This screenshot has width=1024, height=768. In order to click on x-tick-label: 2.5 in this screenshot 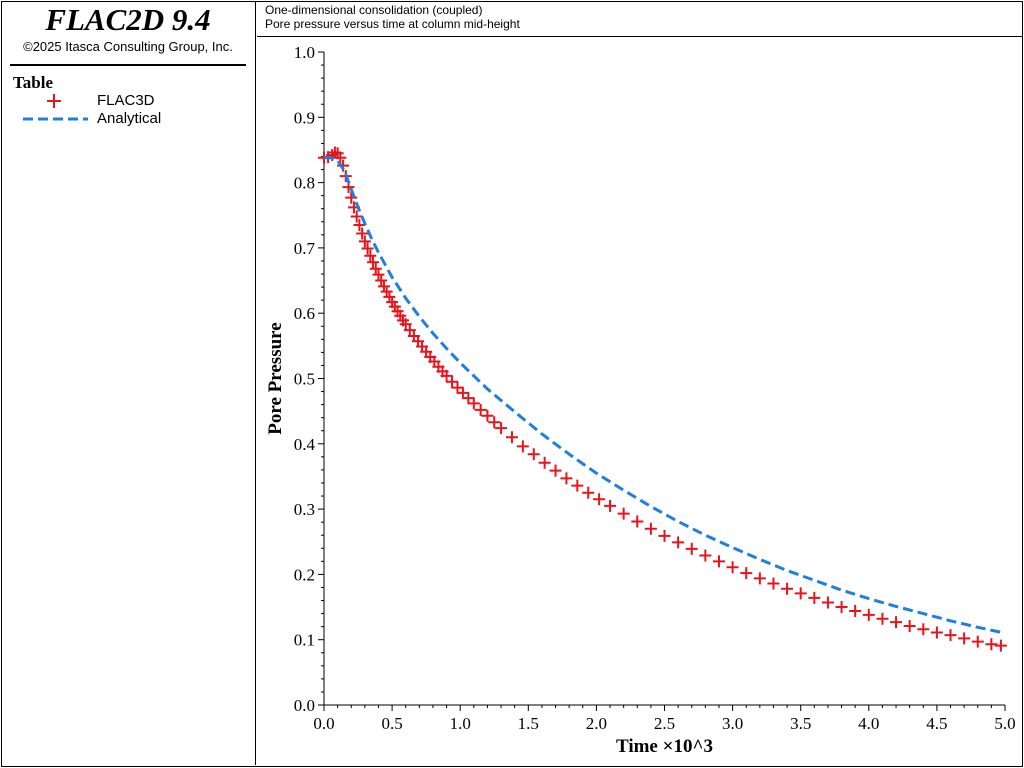, I will do `click(664, 723)`.